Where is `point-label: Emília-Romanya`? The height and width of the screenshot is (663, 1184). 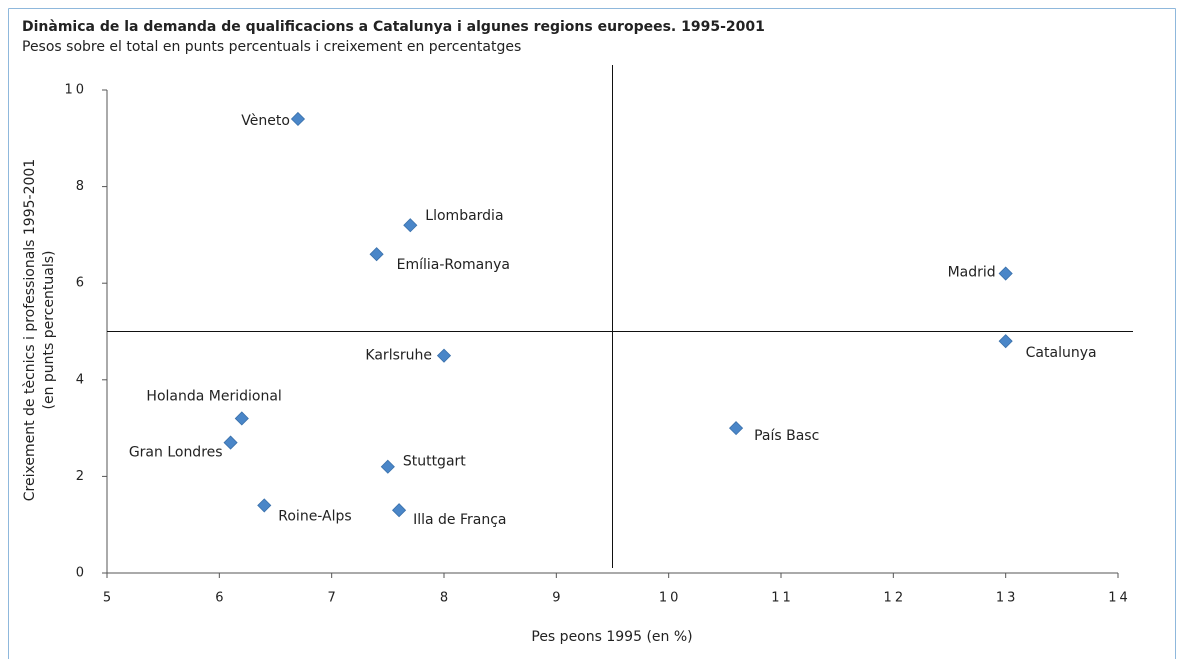 point-label: Emília-Romanya is located at coordinates (453, 265).